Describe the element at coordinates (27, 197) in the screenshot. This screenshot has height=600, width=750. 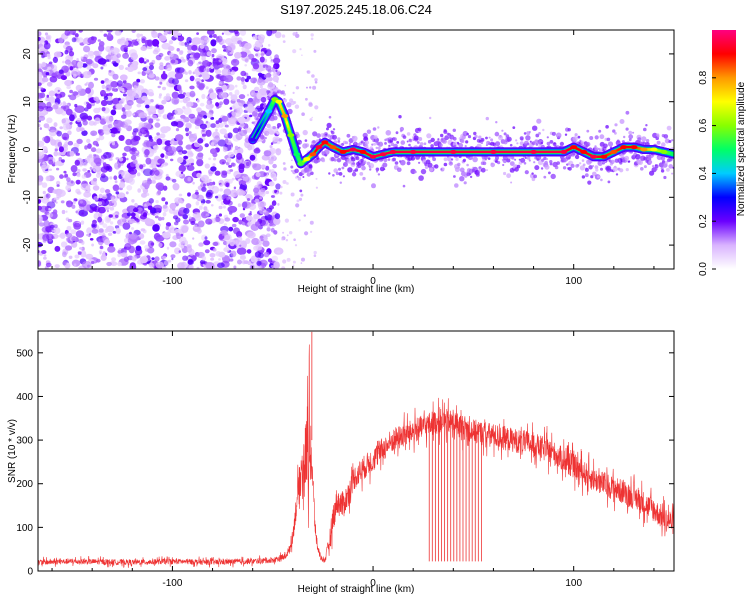
I see `y-tick-label: -10` at that location.